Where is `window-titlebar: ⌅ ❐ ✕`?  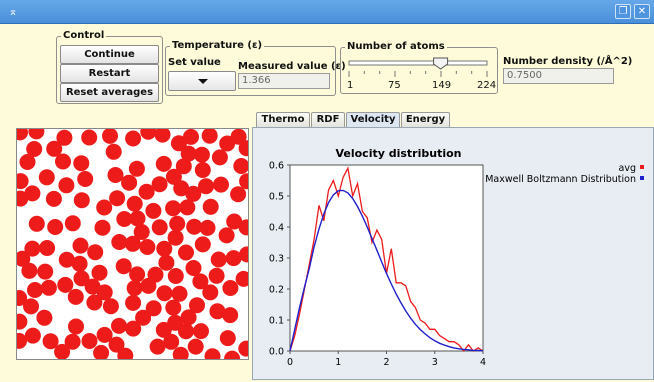
window-titlebar: ⌅ ❐ ✕ is located at coordinates (327, 12).